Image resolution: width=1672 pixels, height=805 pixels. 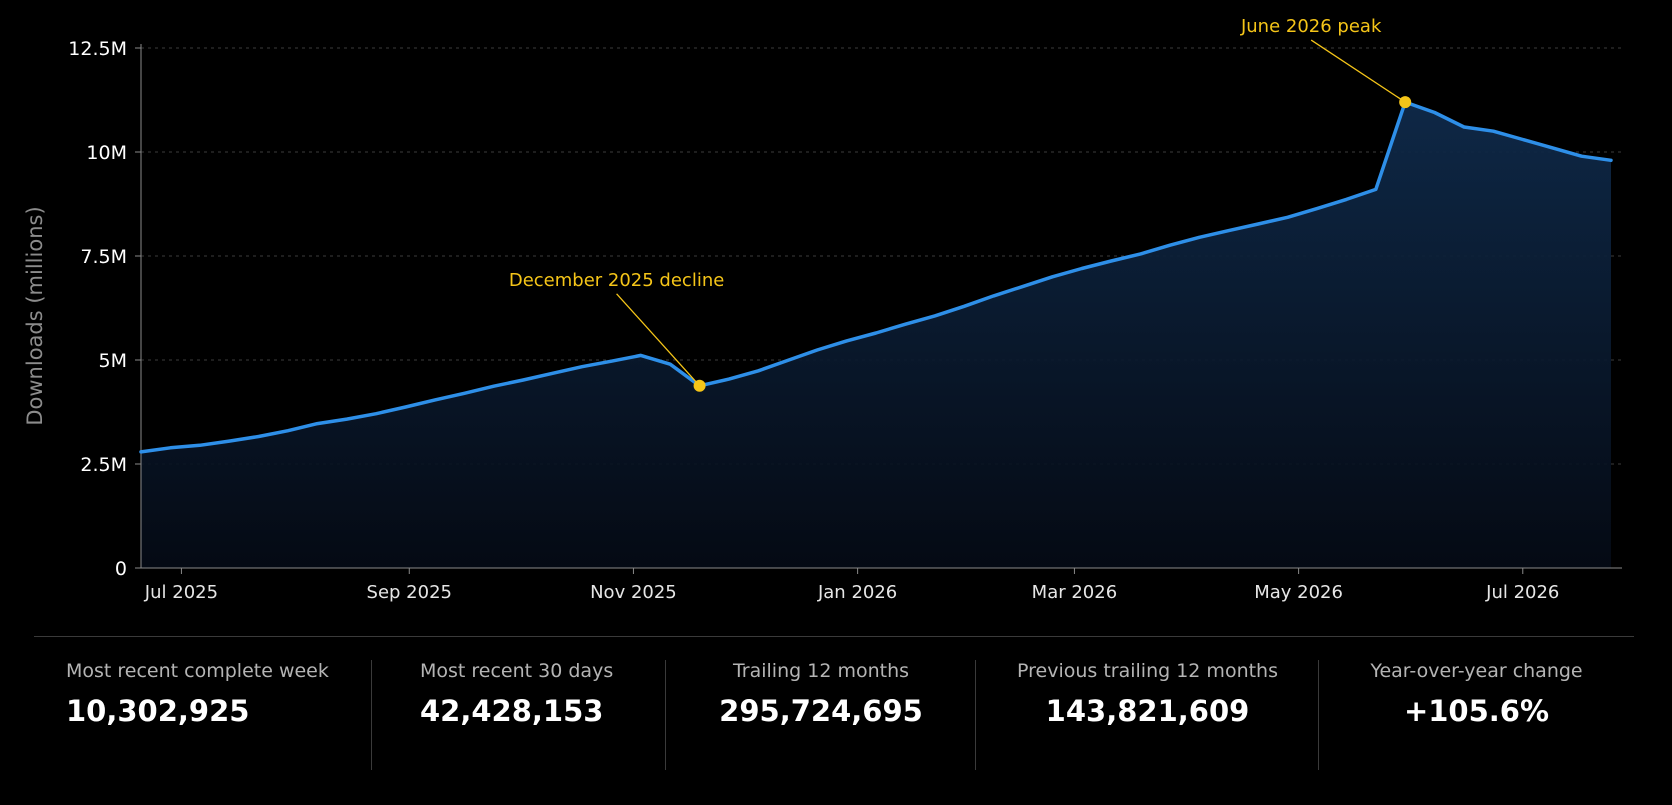 I want to click on x-tick-label: Jul 2026, so click(x=1522, y=592).